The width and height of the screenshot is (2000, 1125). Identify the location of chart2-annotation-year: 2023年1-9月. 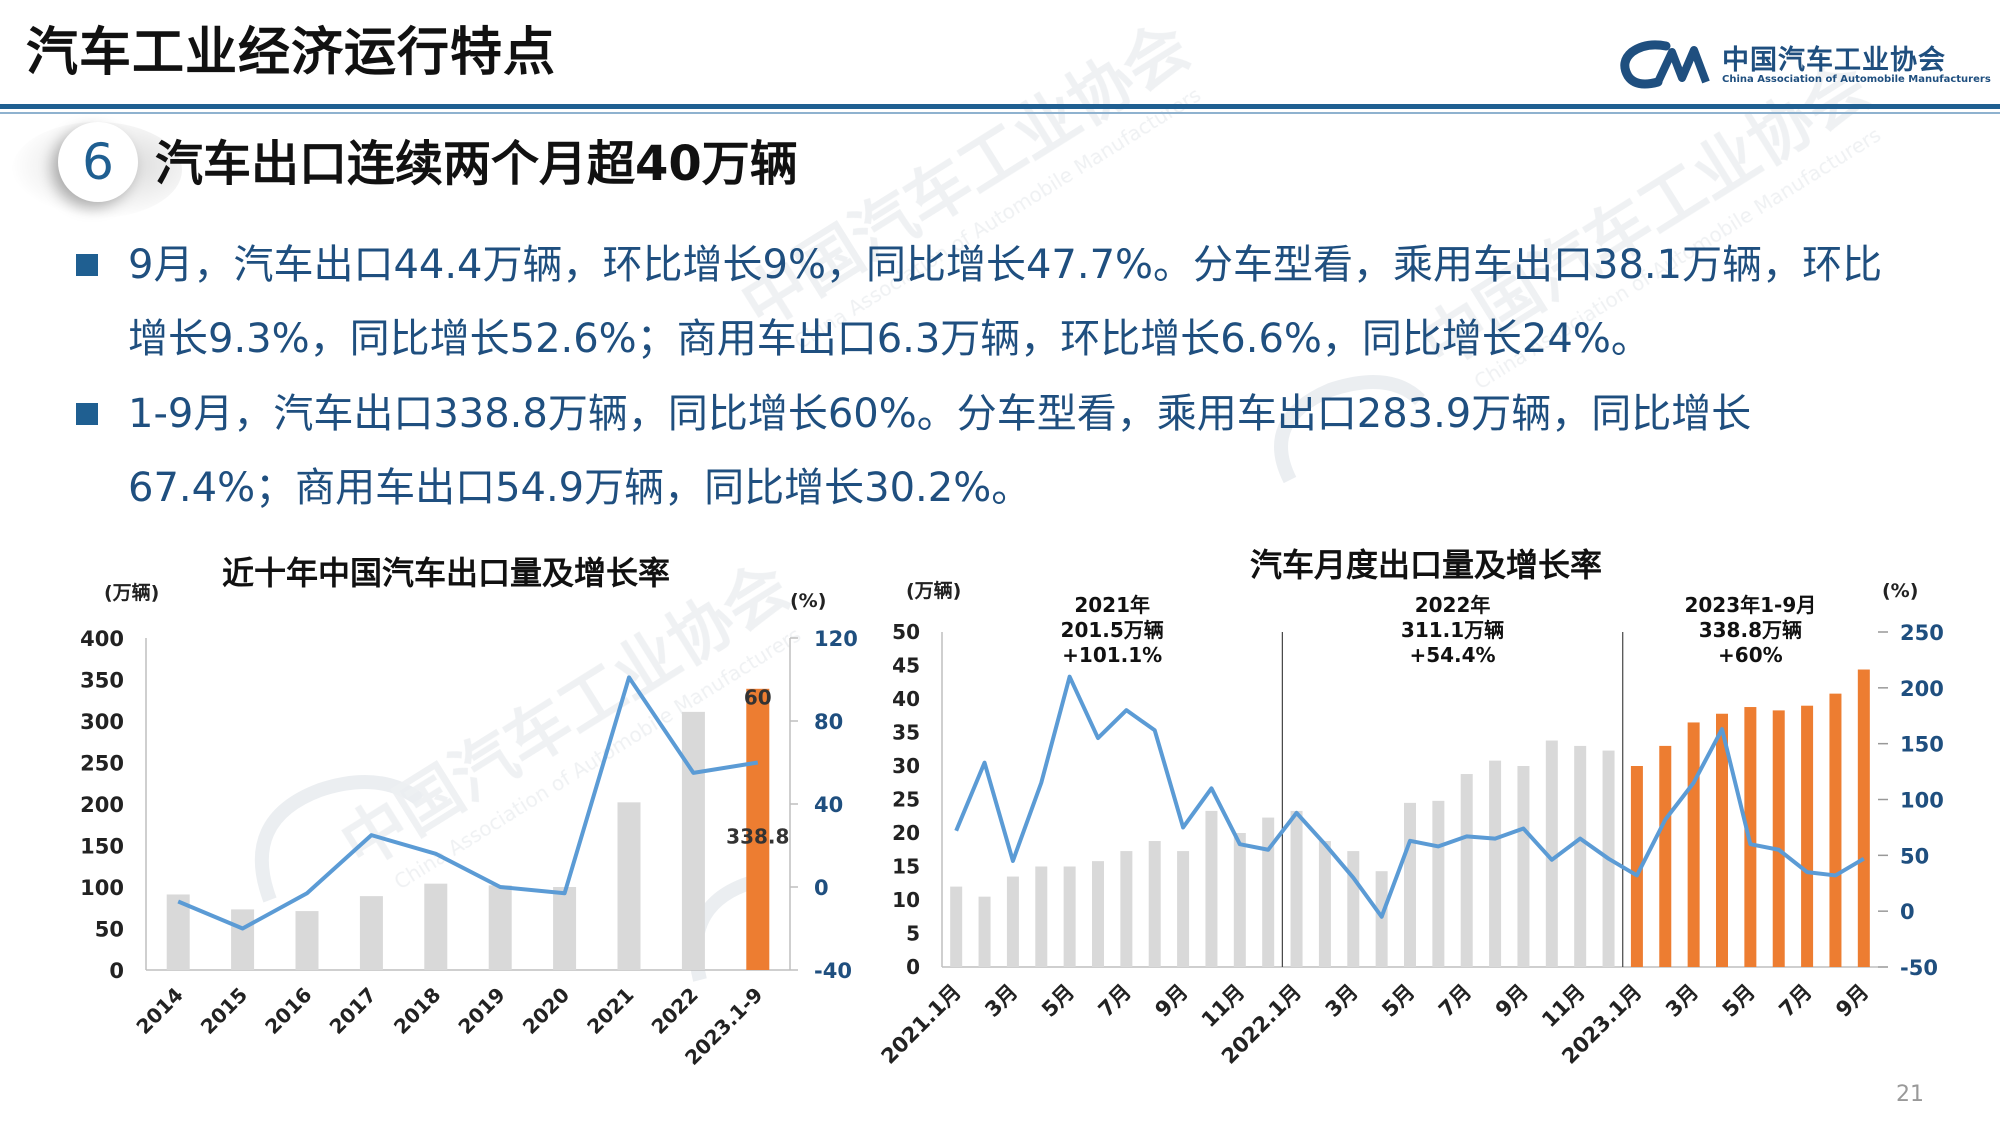
(1750, 605).